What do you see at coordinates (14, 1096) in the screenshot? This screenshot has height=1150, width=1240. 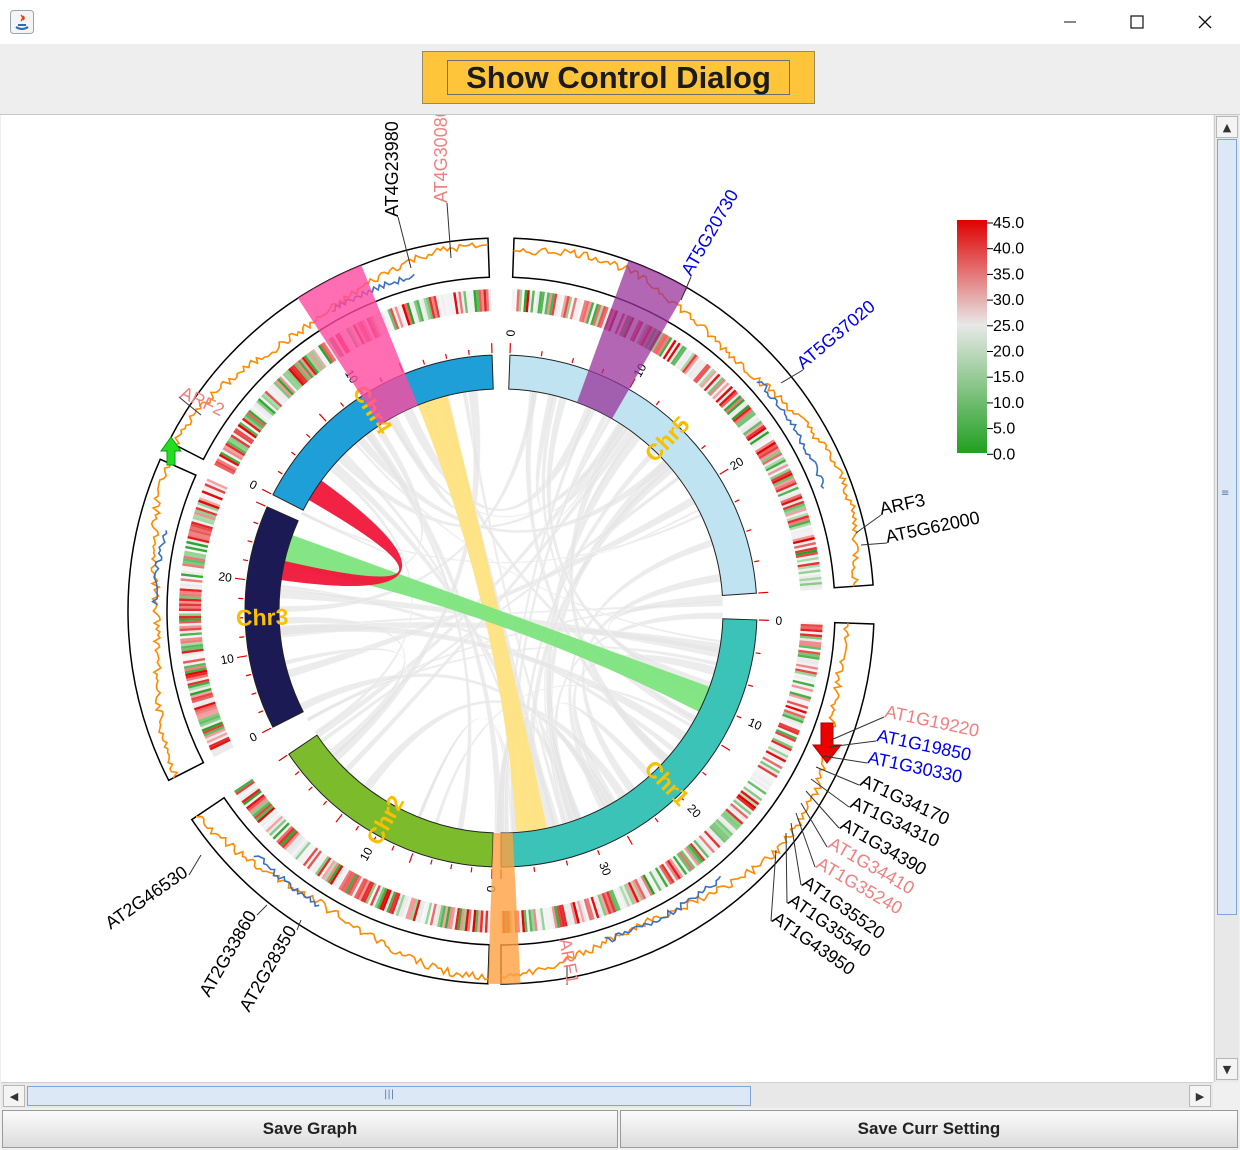 I see `scroll-left-arrow-icon: ◀` at bounding box center [14, 1096].